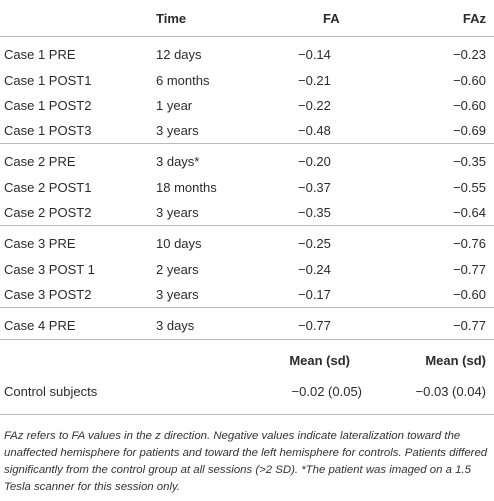 Image resolution: width=494 pixels, height=501 pixels. Describe the element at coordinates (51, 391) in the screenshot. I see `control-label: Control subjects` at that location.